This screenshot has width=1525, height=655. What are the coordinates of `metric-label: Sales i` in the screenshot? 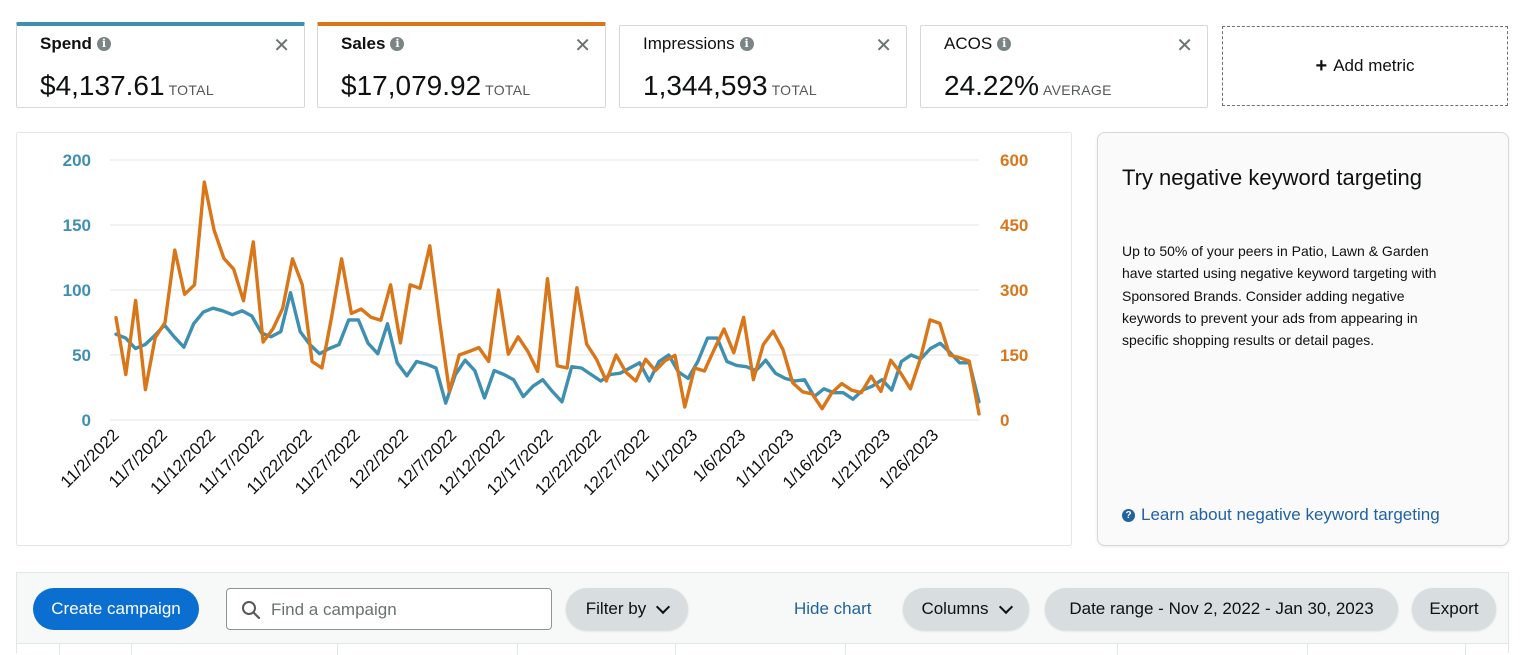 It's located at (373, 44).